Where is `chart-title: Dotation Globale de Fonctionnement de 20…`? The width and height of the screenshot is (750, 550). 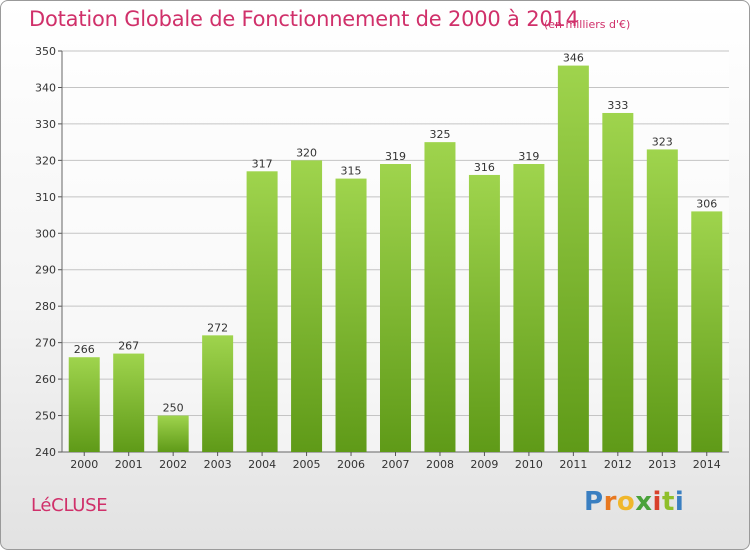
chart-title: Dotation Globale de Fonctionnement de 20… is located at coordinates (304, 19).